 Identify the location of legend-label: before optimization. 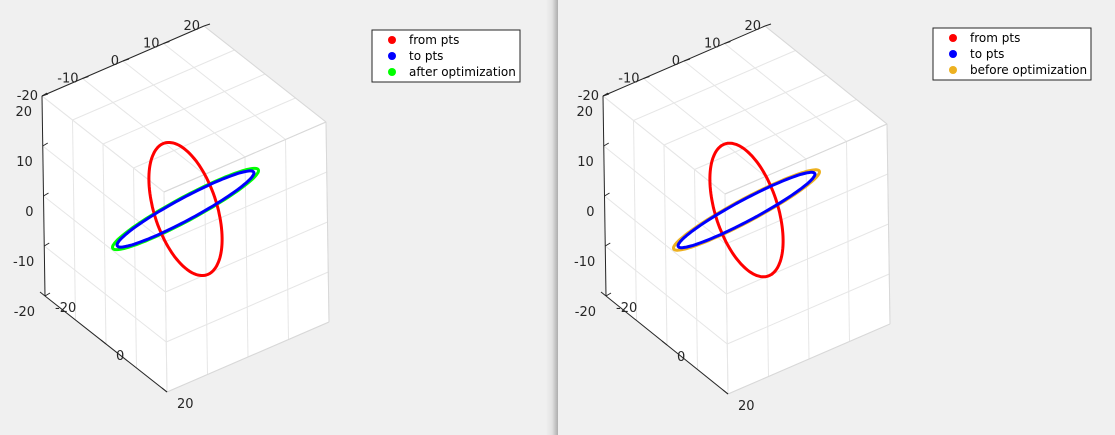
(1028, 70).